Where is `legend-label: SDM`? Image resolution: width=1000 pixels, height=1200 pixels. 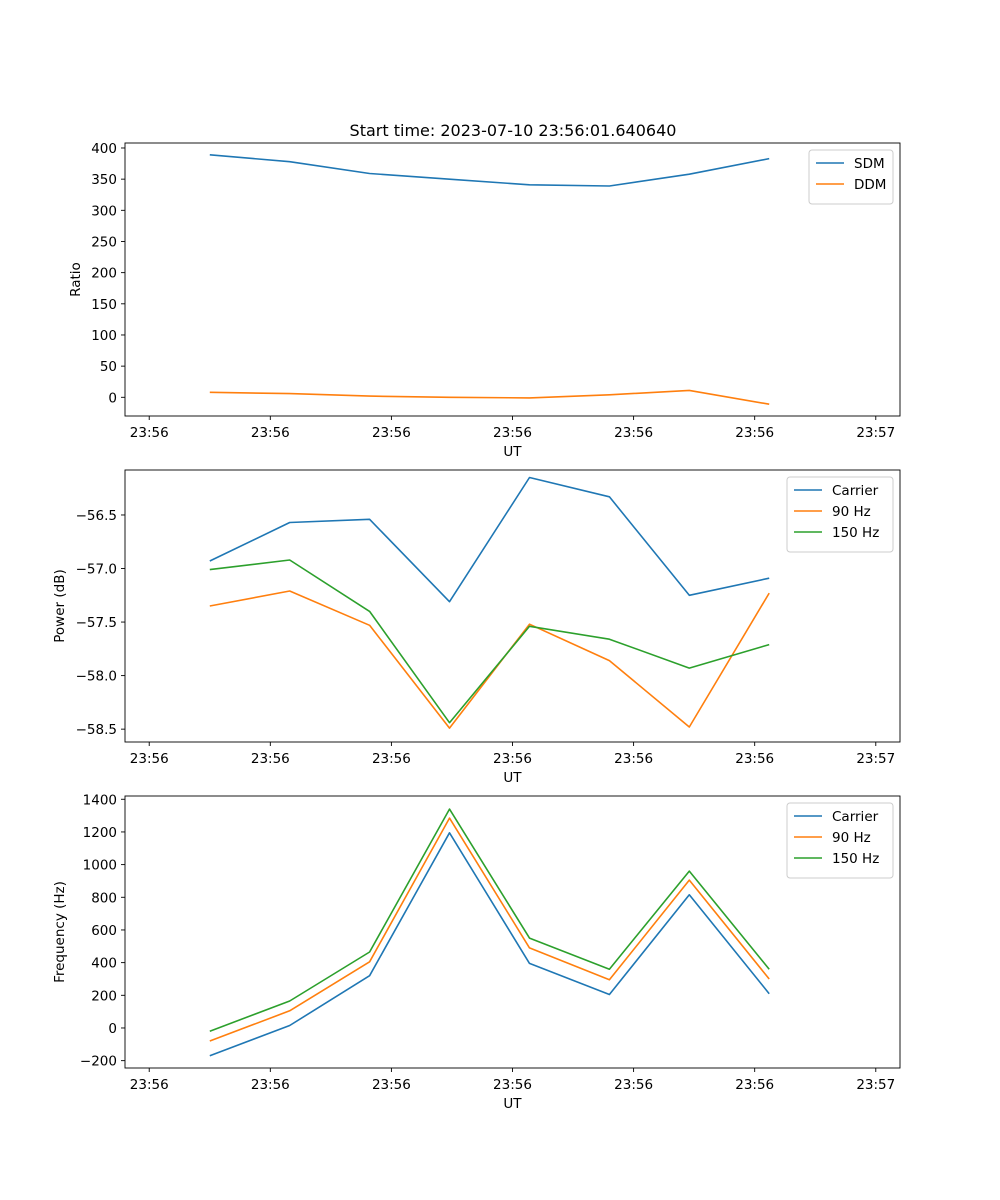
legend-label: SDM is located at coordinates (869, 164).